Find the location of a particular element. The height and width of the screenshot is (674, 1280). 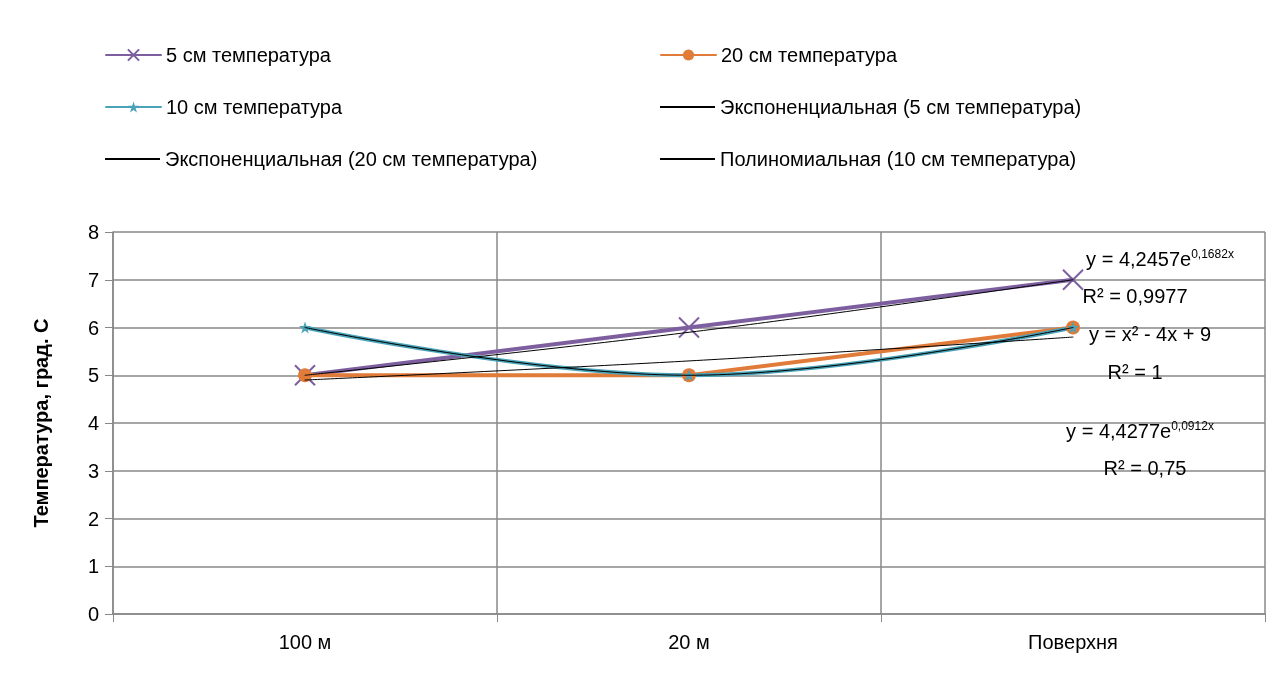

x-tick-label: 100 м is located at coordinates (305, 642).